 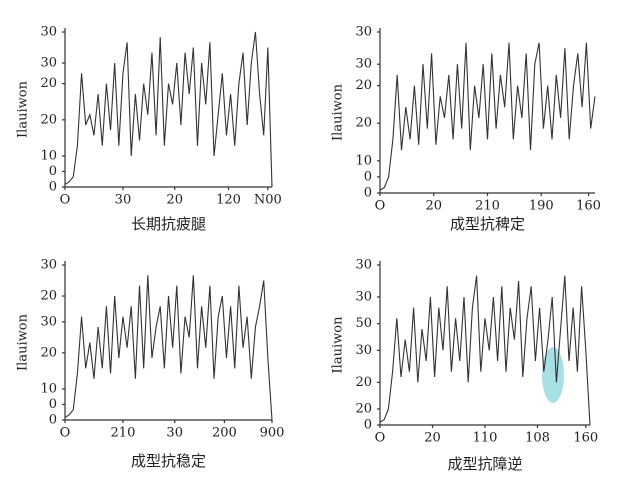 What do you see at coordinates (484, 464) in the screenshot?
I see `chart-title: 成型抗障逆` at bounding box center [484, 464].